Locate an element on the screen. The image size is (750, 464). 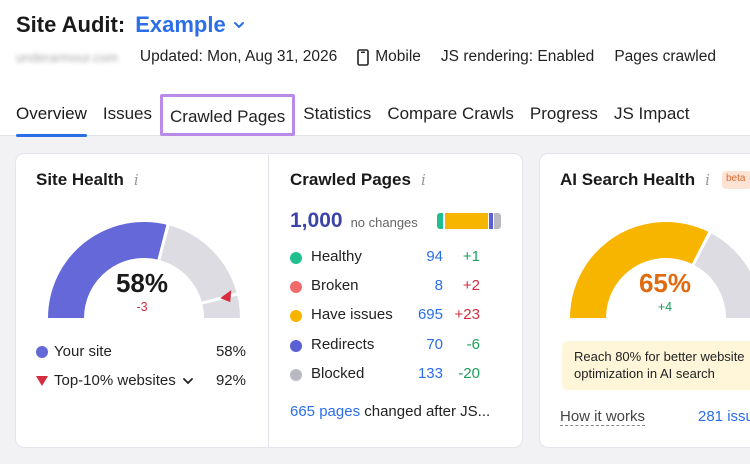
crawled-row-blocked: Blocked 133 -20 is located at coordinates (390, 375).